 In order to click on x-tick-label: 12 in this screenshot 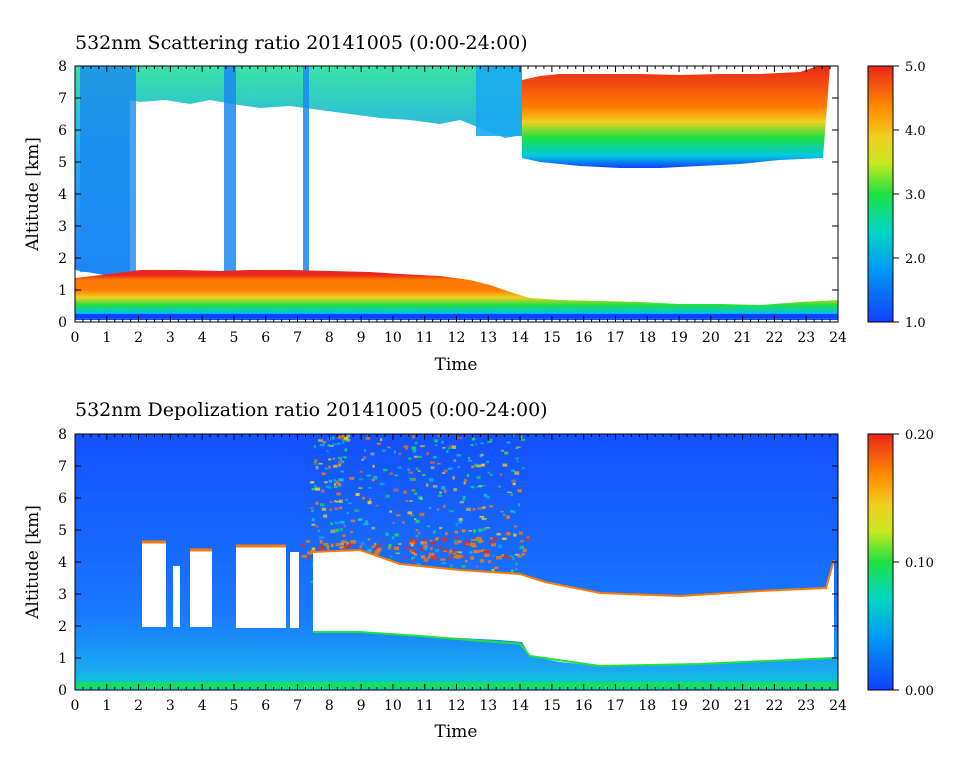, I will do `click(457, 338)`.